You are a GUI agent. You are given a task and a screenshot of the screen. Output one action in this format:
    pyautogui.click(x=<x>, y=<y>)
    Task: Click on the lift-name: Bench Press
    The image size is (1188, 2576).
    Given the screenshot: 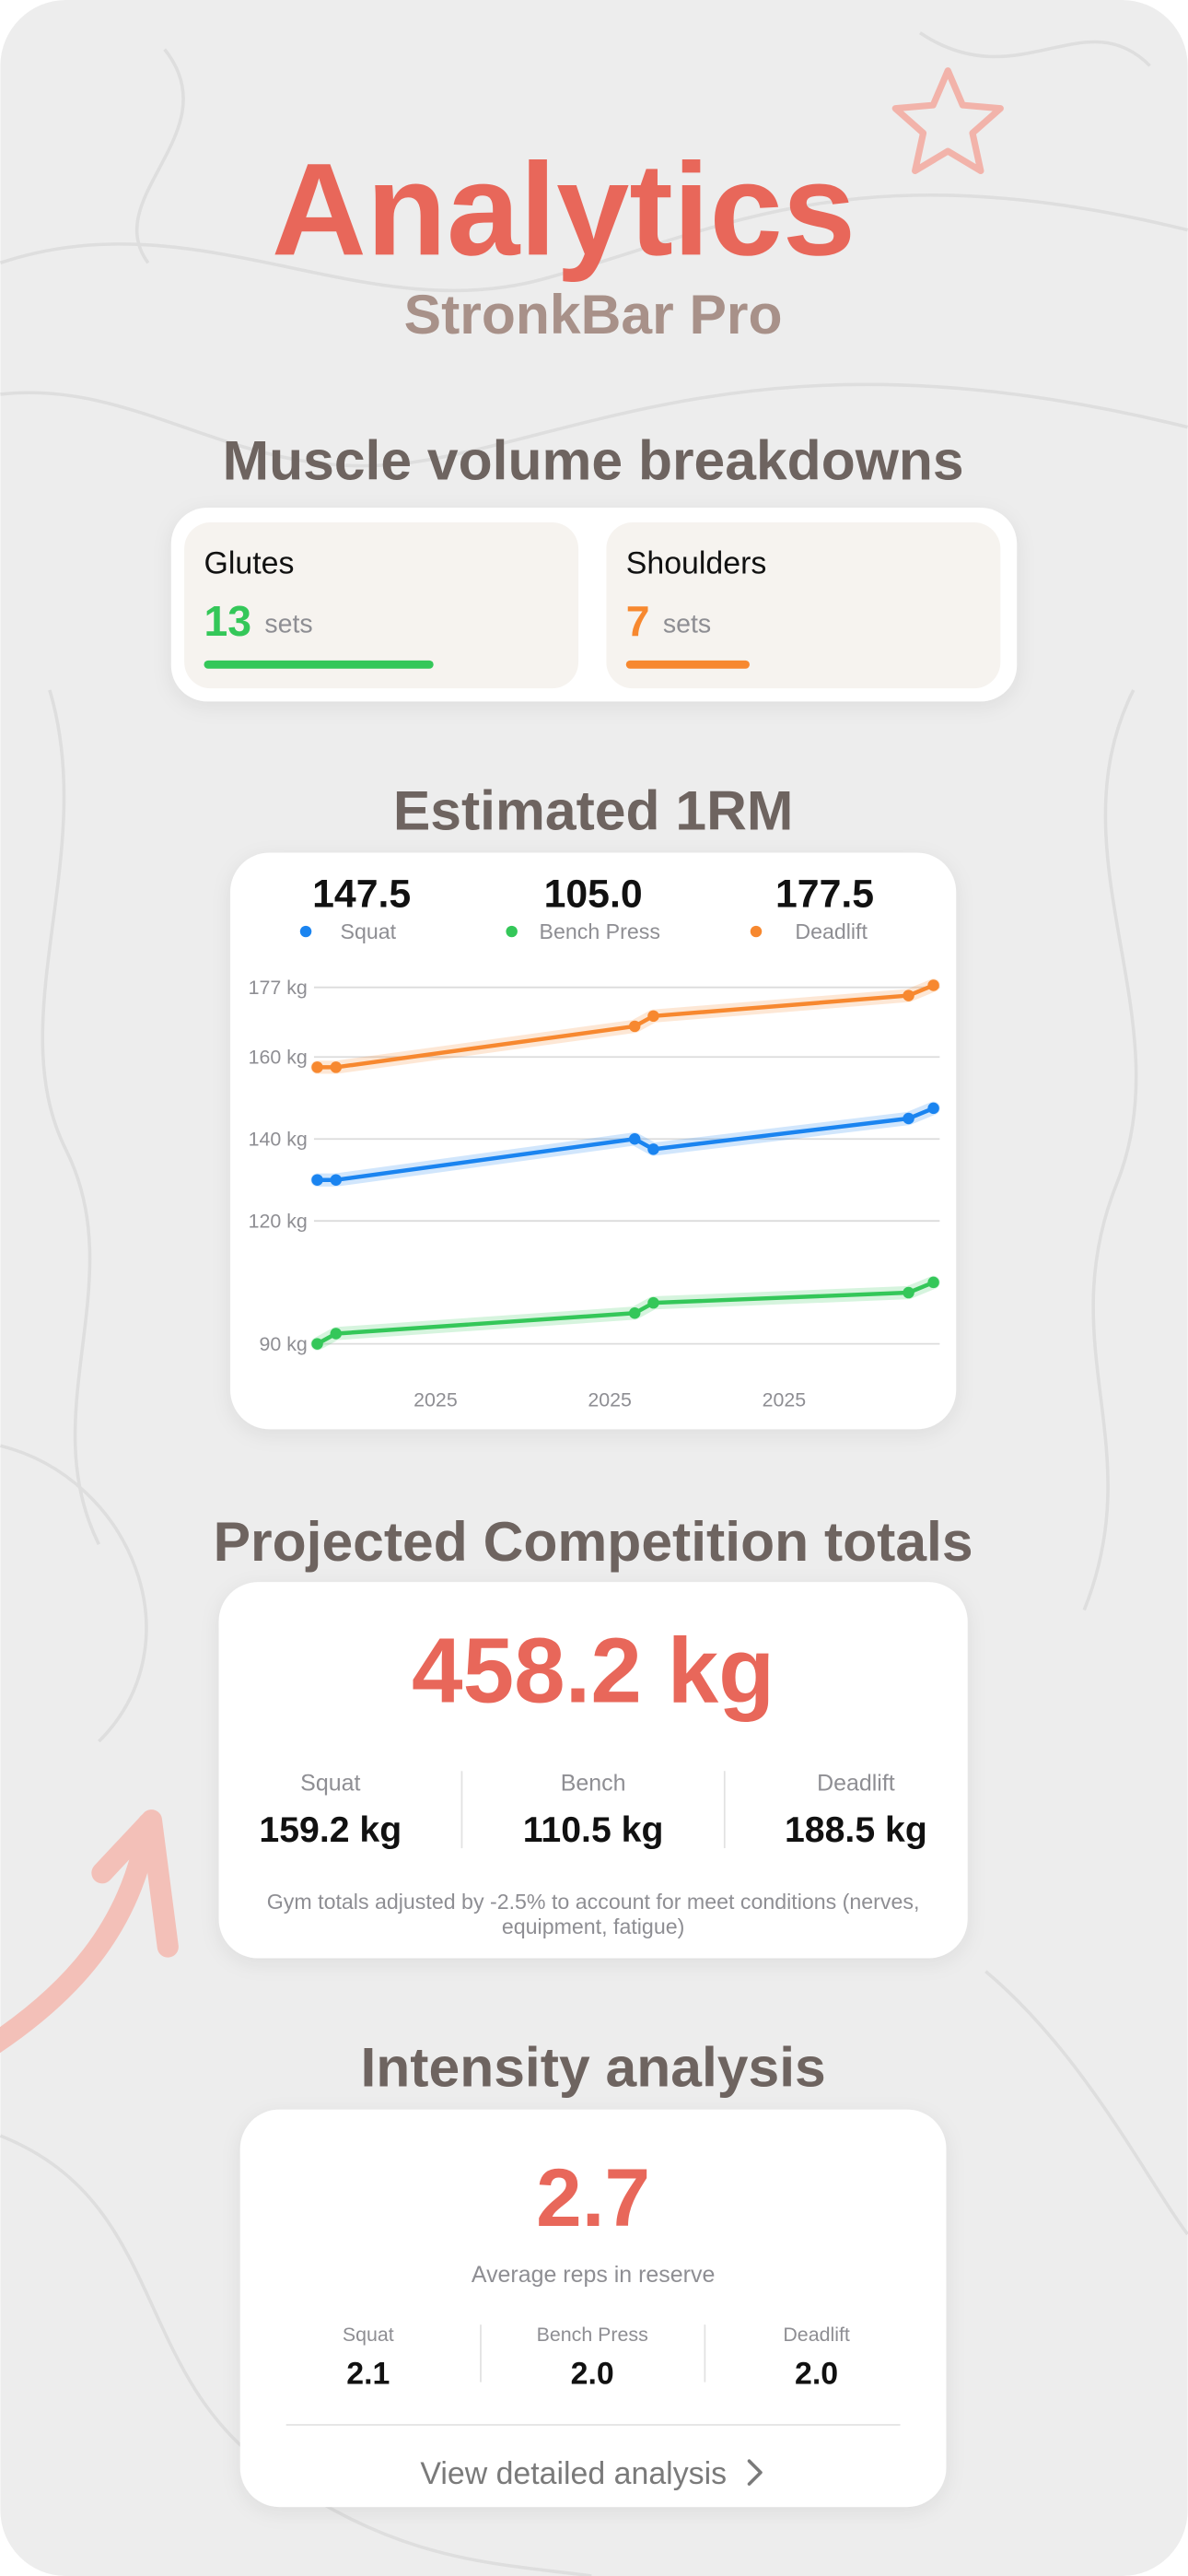 What is the action you would take?
    pyautogui.click(x=592, y=2335)
    